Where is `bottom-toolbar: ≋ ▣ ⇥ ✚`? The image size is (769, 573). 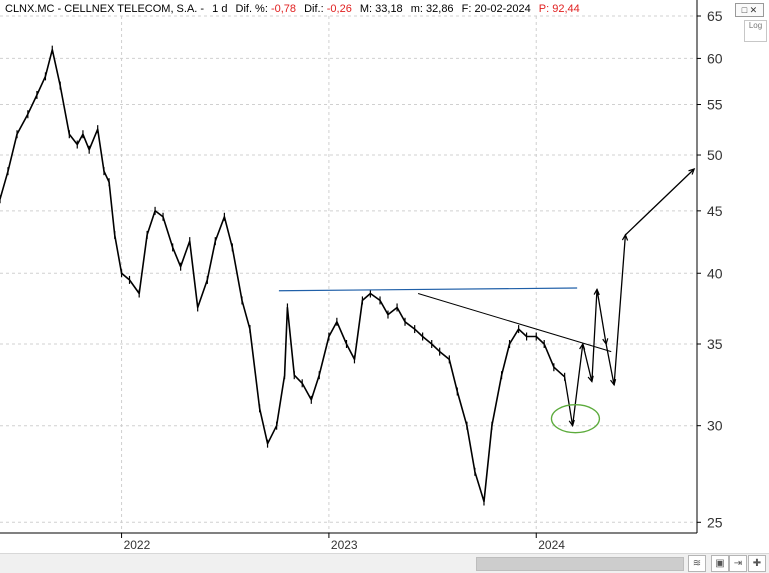
bottom-toolbar: ≋ ▣ ⇥ ✚ is located at coordinates (384, 563).